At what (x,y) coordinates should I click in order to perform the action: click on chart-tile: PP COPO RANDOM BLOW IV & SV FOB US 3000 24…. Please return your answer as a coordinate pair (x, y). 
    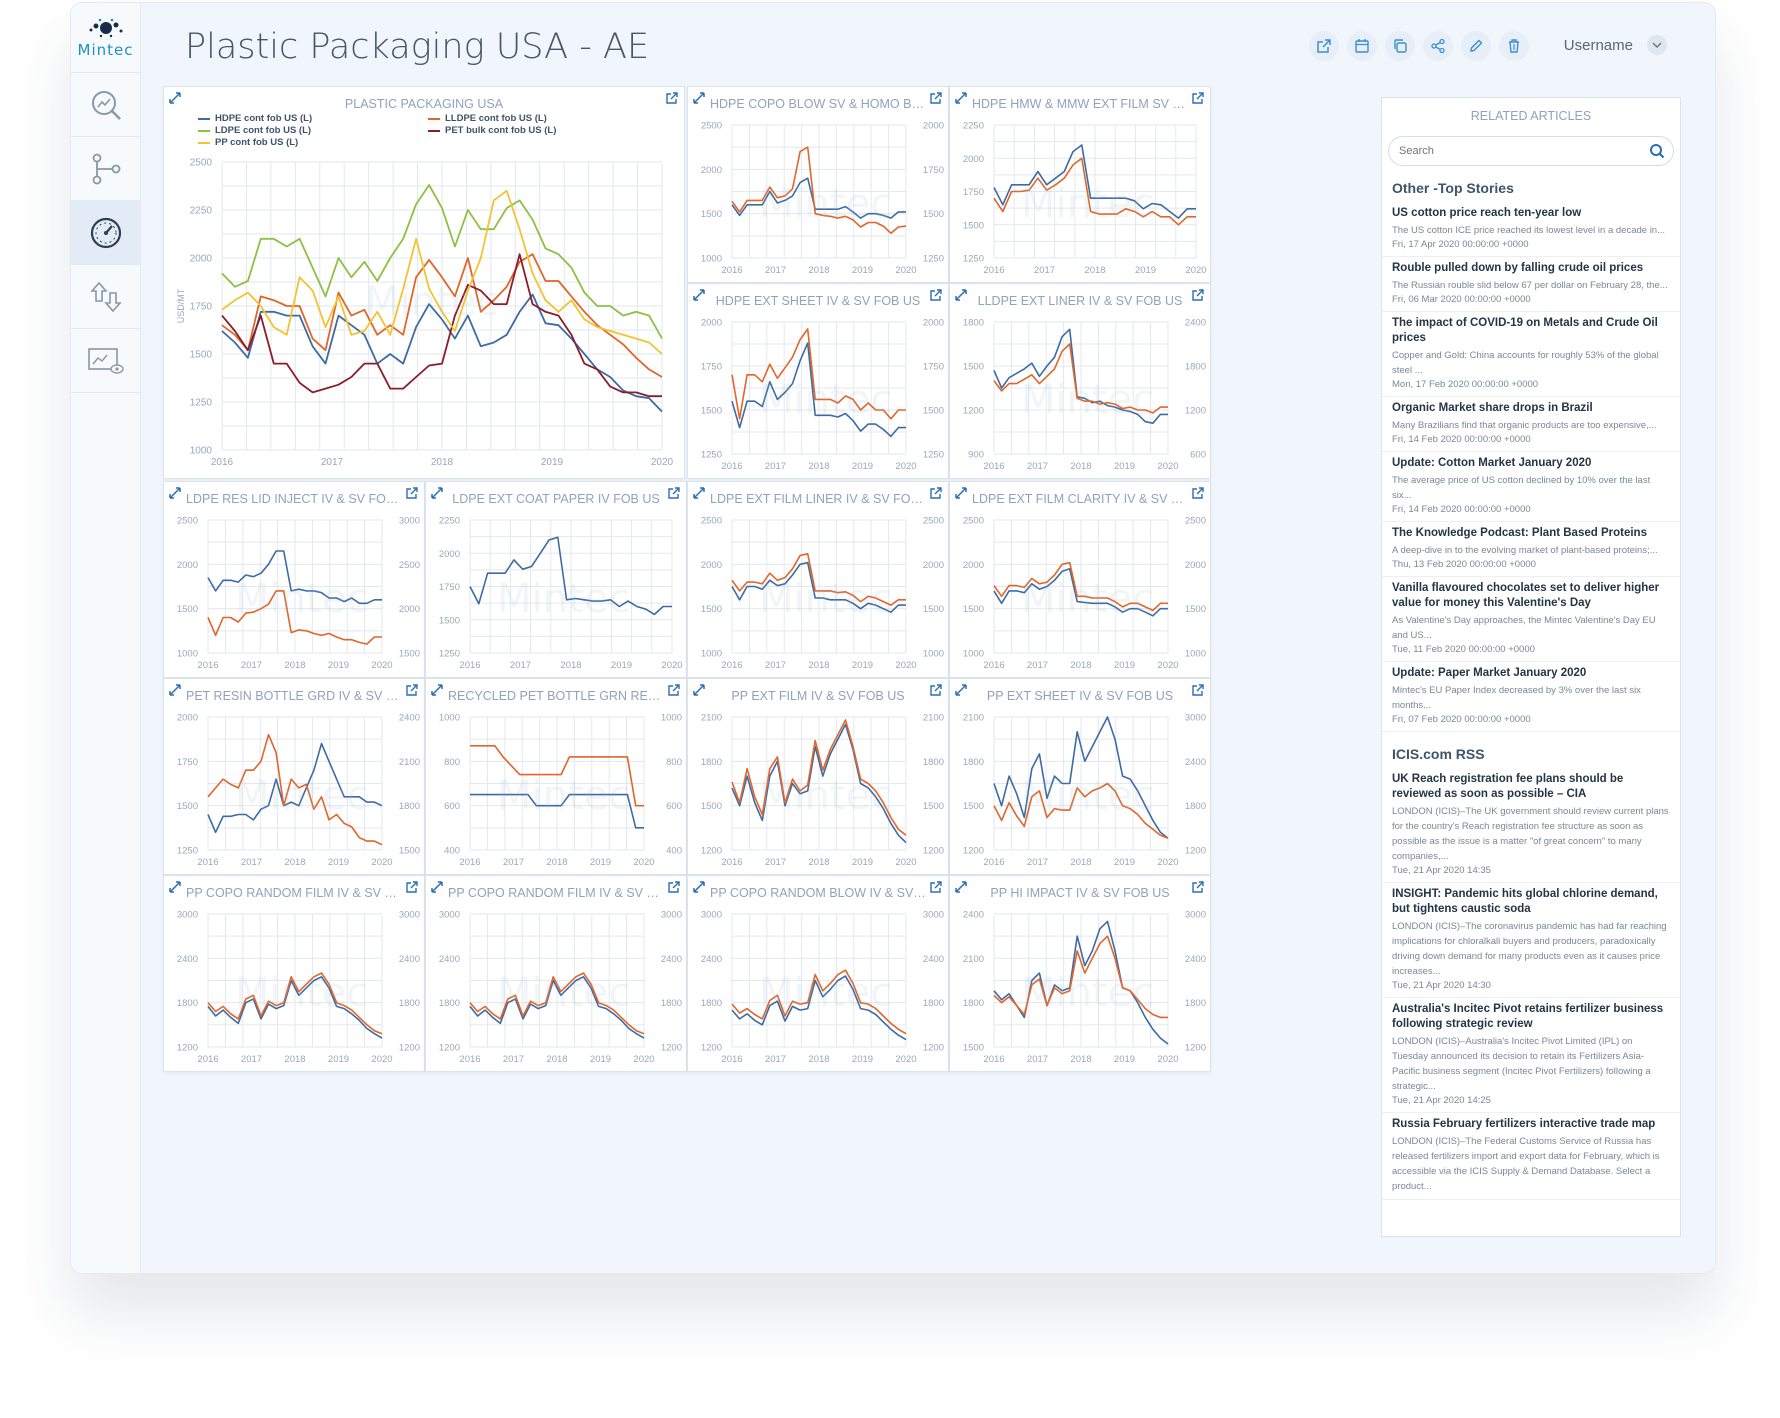
    Looking at the image, I should click on (818, 973).